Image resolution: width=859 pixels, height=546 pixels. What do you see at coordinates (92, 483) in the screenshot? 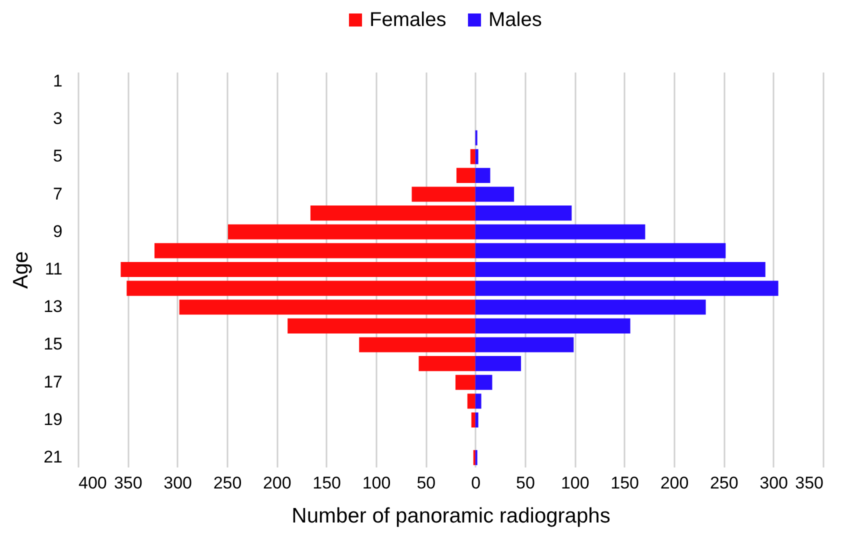
I see `x-tick-label: 400` at bounding box center [92, 483].